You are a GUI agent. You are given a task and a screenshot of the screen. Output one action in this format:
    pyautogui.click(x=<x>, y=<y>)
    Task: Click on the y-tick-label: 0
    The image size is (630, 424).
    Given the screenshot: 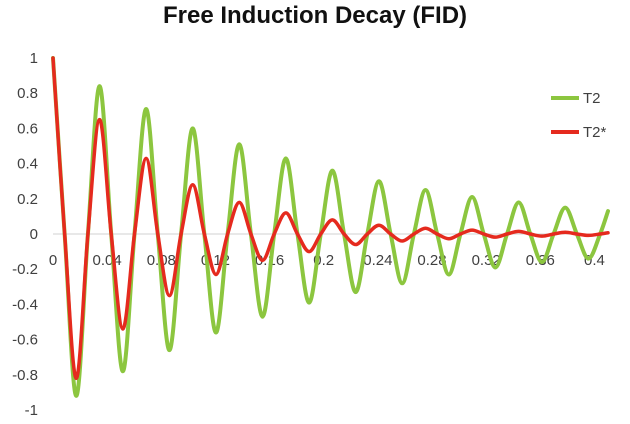 What is the action you would take?
    pyautogui.click(x=34, y=234)
    